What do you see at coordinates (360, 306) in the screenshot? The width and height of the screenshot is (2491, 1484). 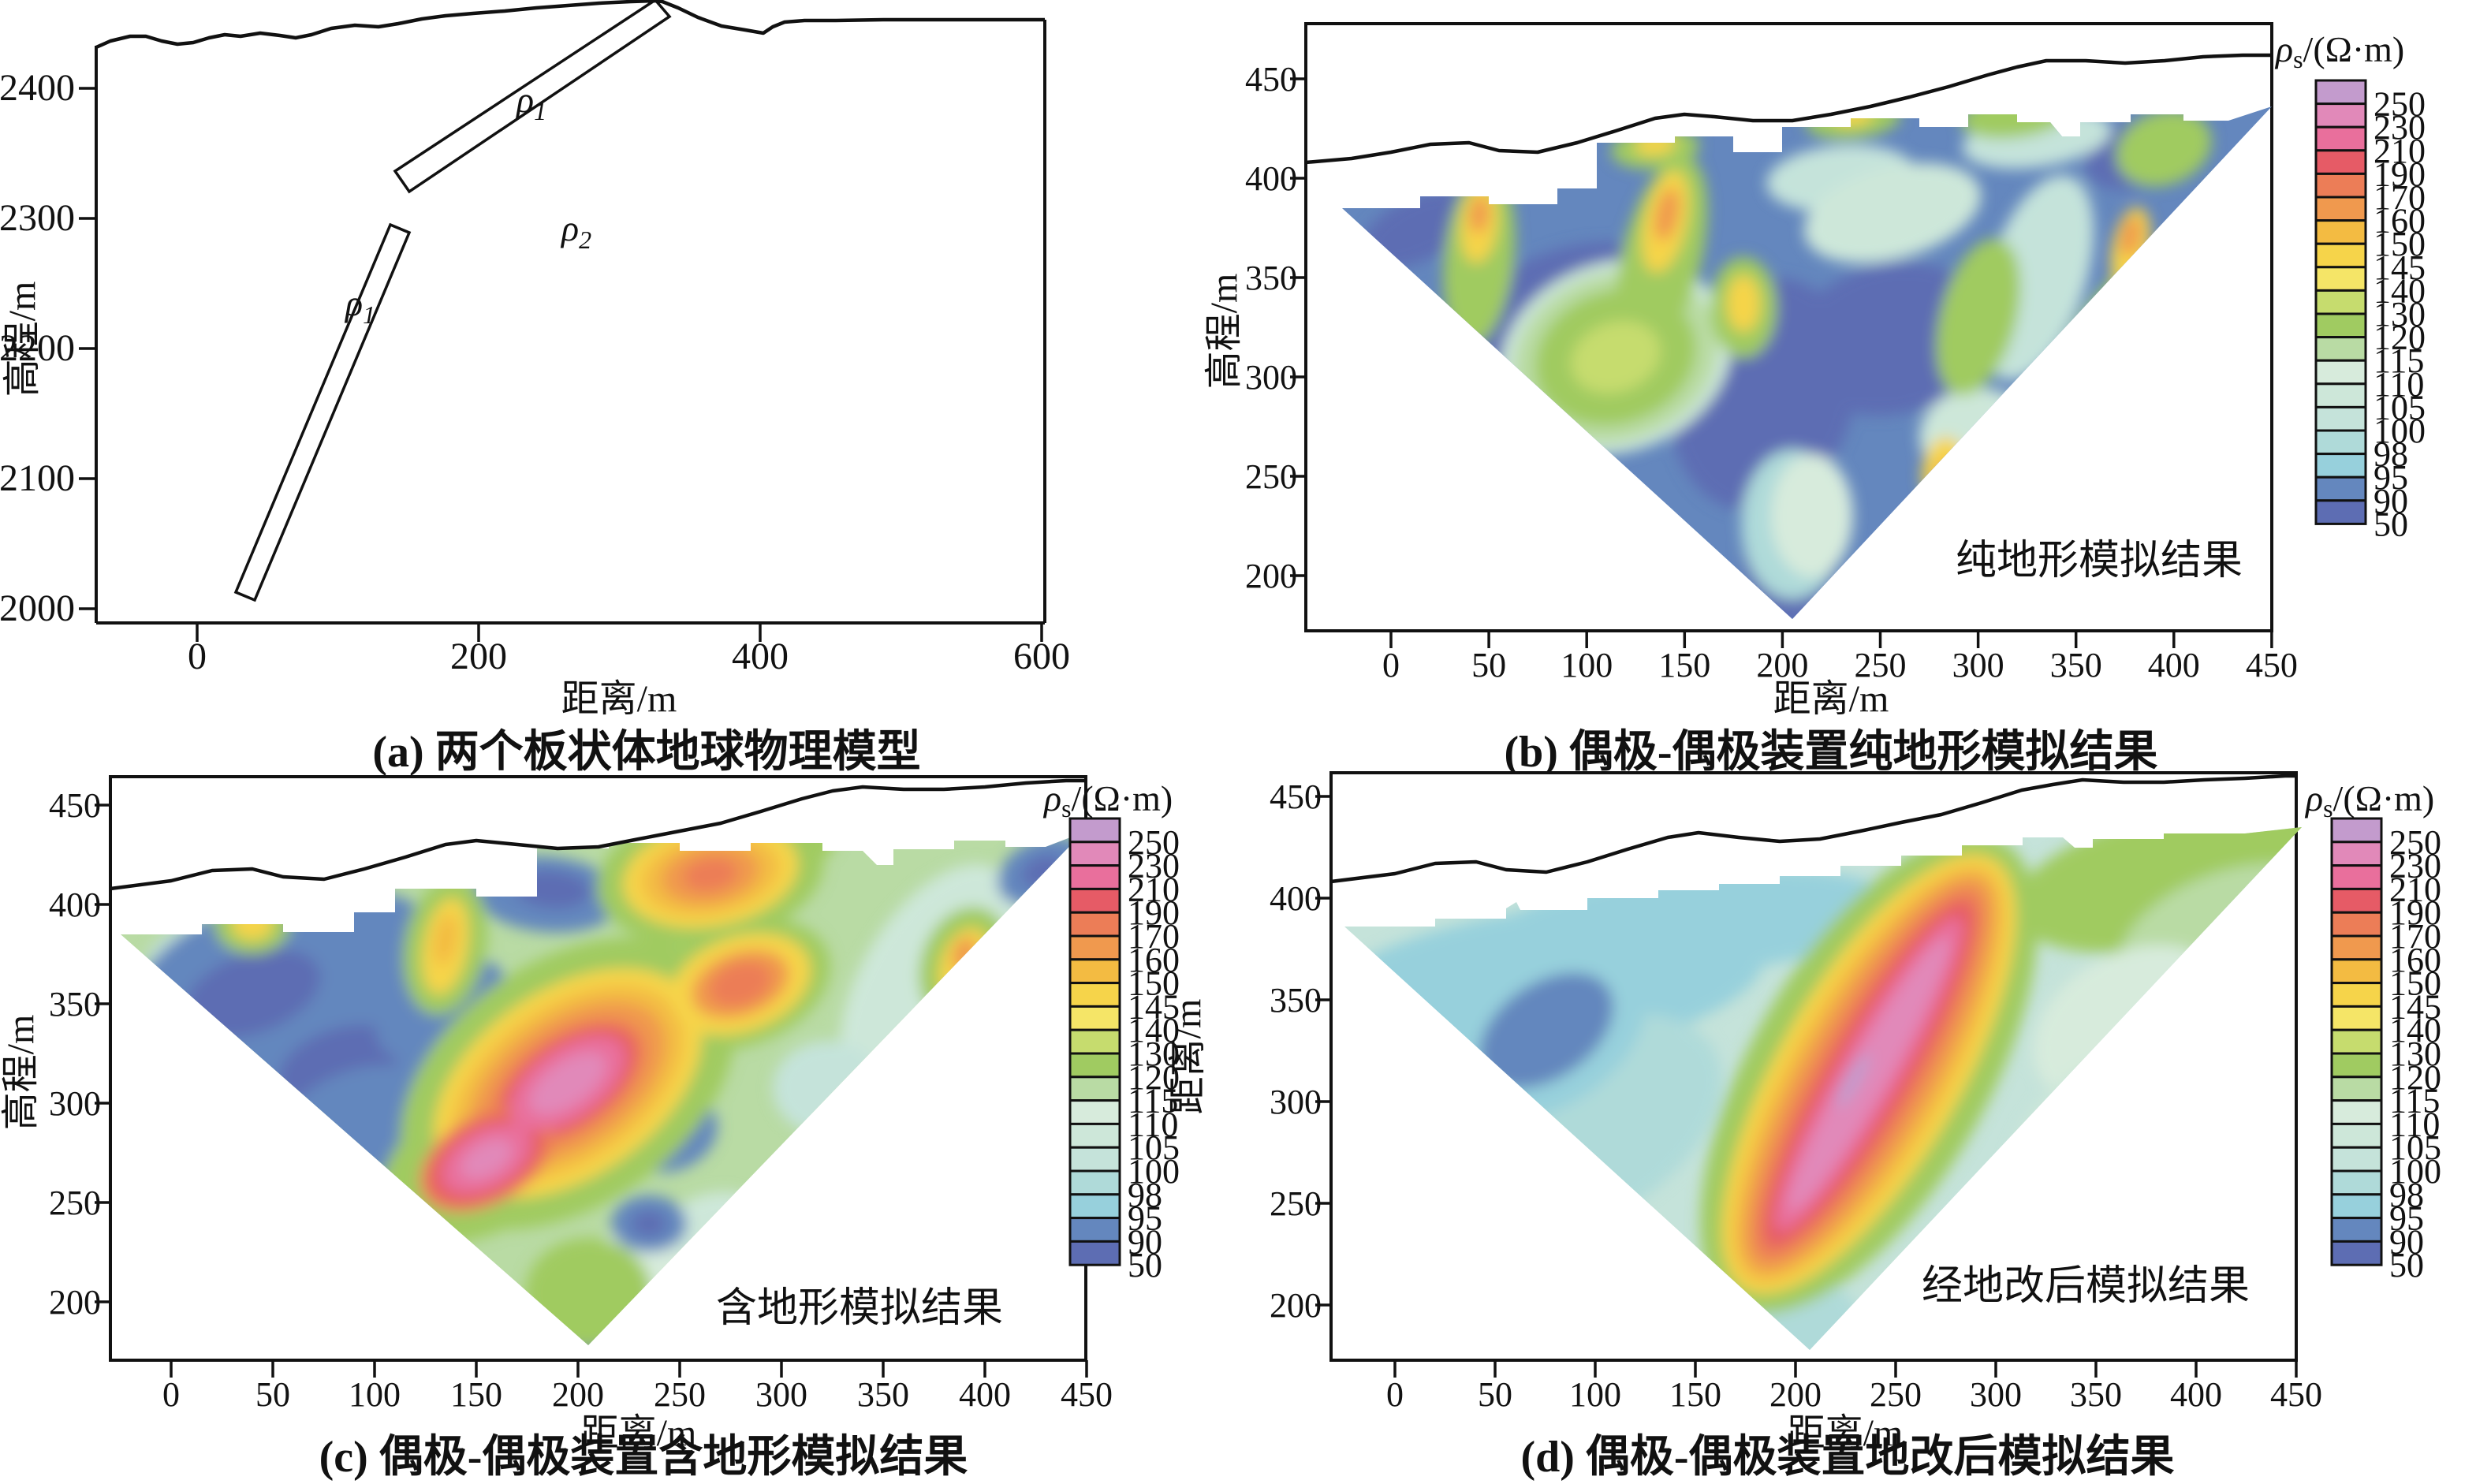 I see `label-rho1-lower: ρ1` at bounding box center [360, 306].